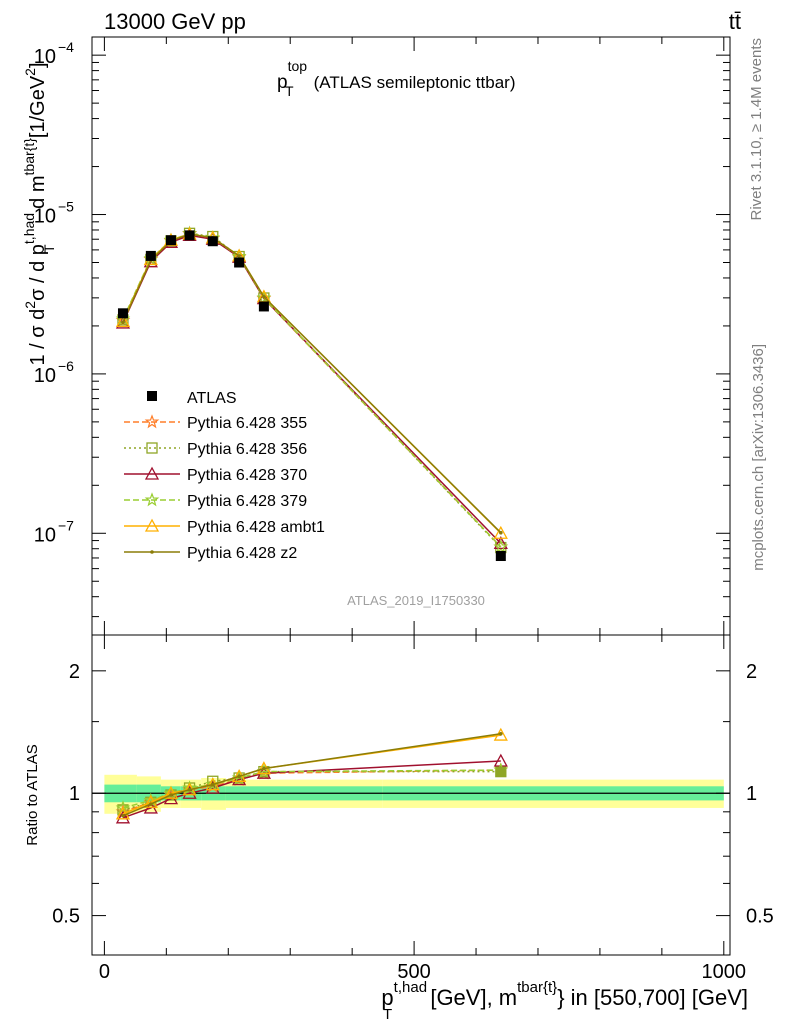  I want to click on legend-label-356: Pythia 6.428 356, so click(247, 449).